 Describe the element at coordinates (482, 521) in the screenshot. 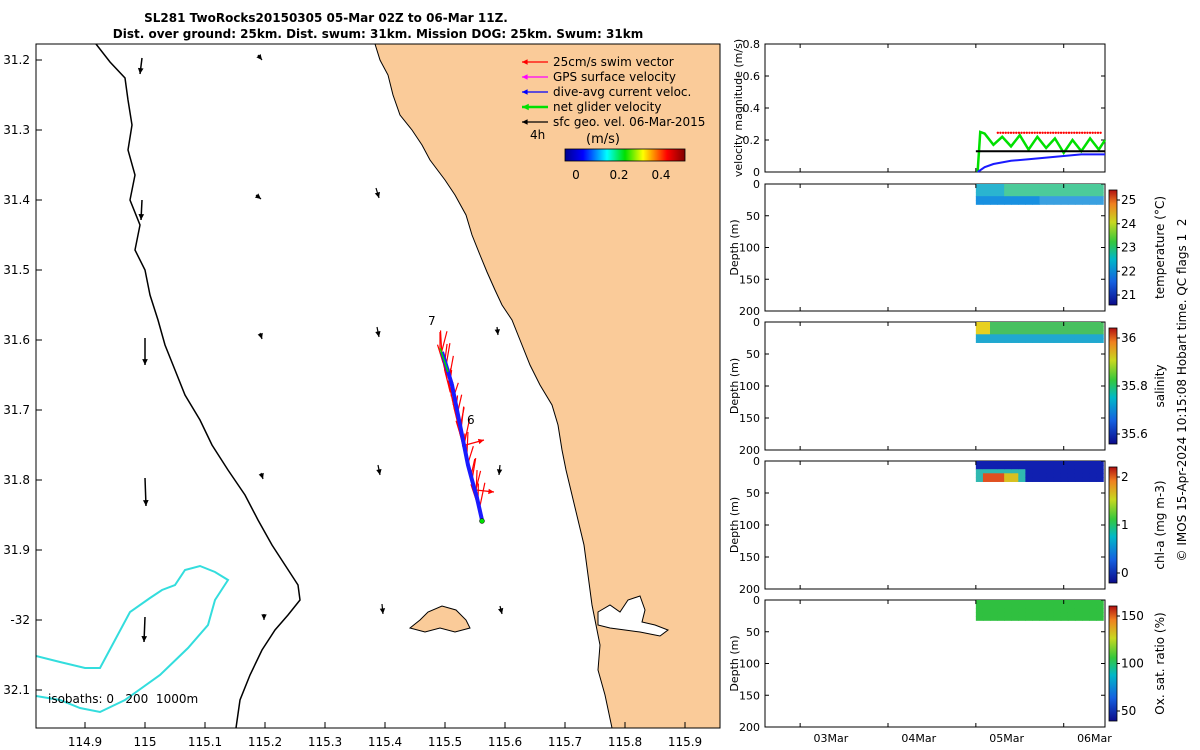

I see `track-end-marker` at that location.